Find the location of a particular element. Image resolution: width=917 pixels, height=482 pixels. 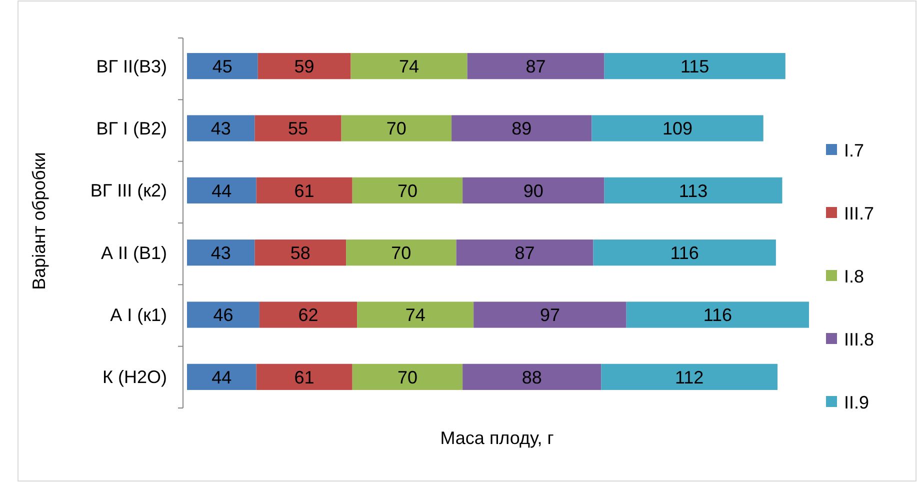

y-tick-label: ВГ І (В2) is located at coordinates (131, 128).